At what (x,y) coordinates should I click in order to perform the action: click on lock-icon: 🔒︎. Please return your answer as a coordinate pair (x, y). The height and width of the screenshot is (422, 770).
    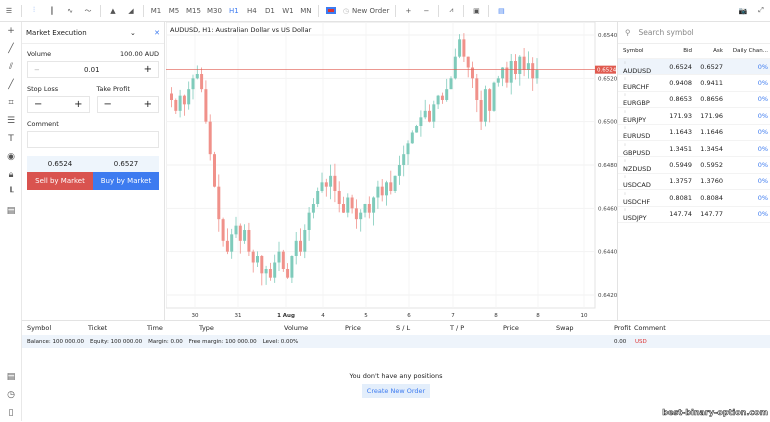
    Looking at the image, I should click on (11, 175).